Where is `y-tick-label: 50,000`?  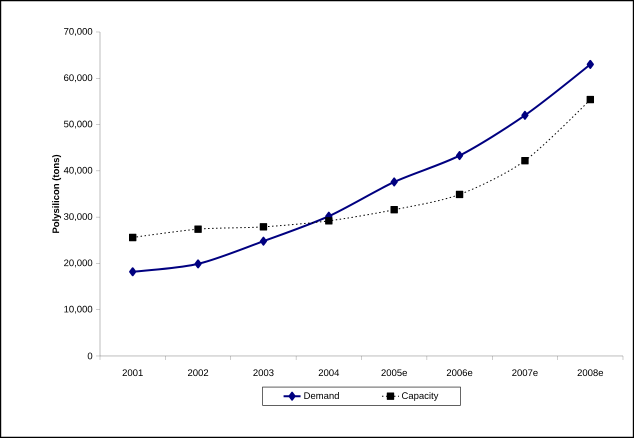
y-tick-label: 50,000 is located at coordinates (78, 124).